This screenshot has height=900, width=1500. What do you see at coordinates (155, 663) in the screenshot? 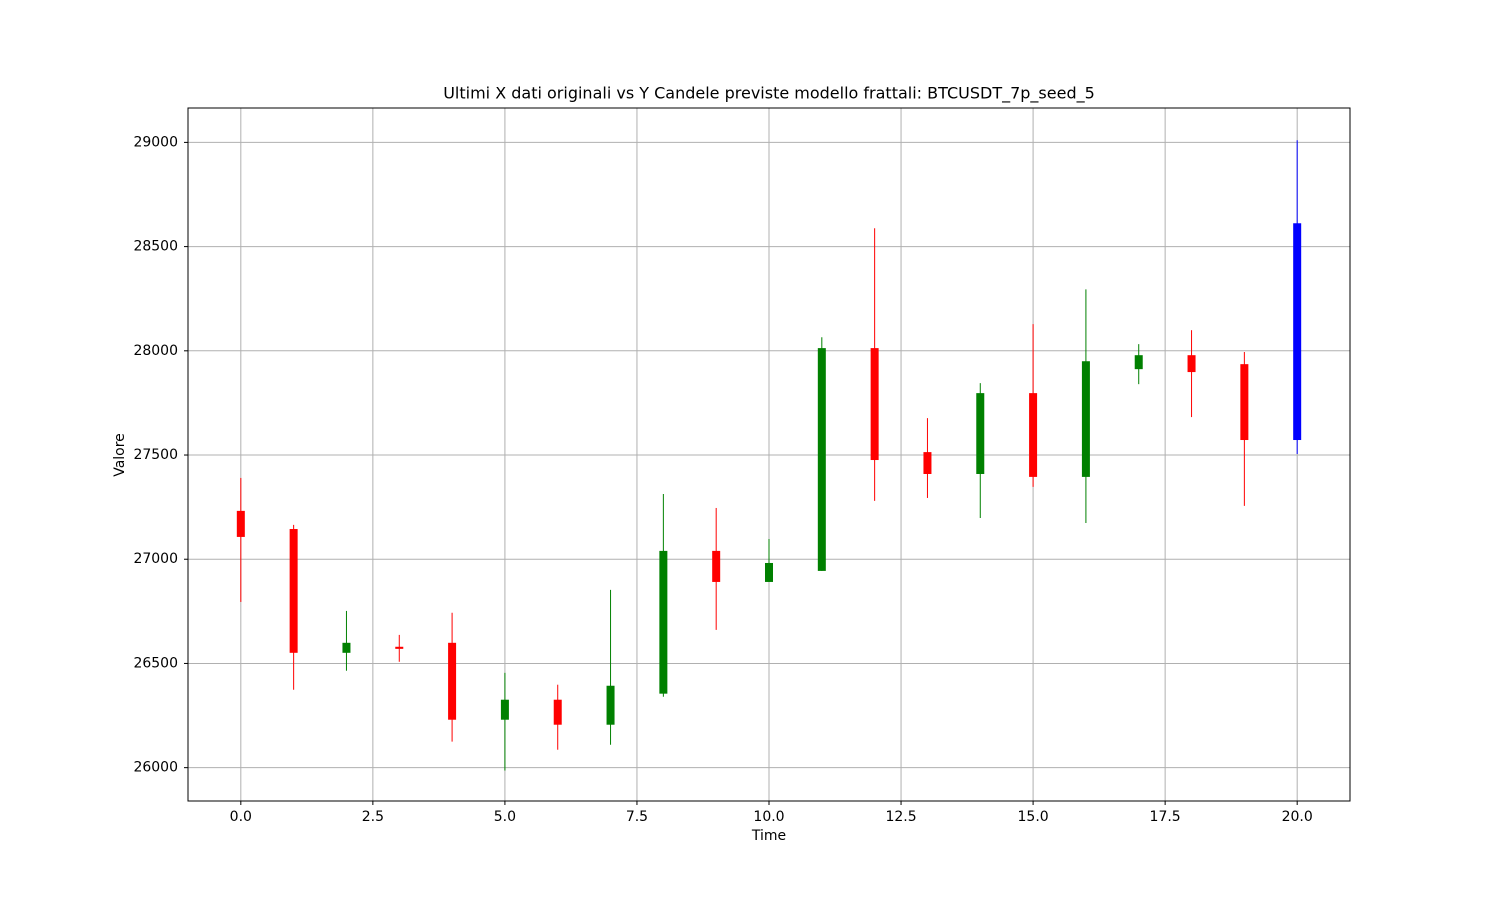
I see `y-tick-label: 26500` at bounding box center [155, 663].